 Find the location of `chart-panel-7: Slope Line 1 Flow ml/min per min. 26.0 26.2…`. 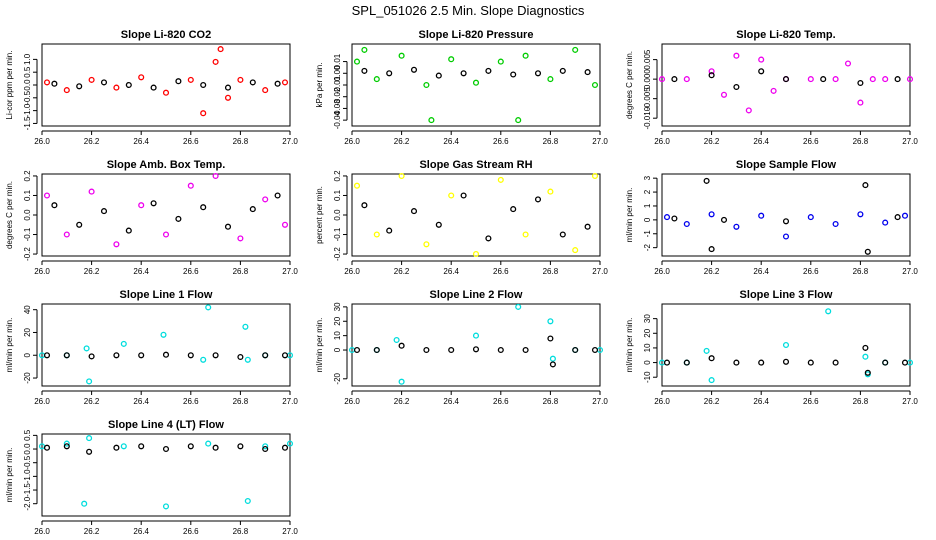

chart-panel-7: Slope Line 1 Flow ml/min per min. 26.0 26.2… is located at coordinates (151, 347).